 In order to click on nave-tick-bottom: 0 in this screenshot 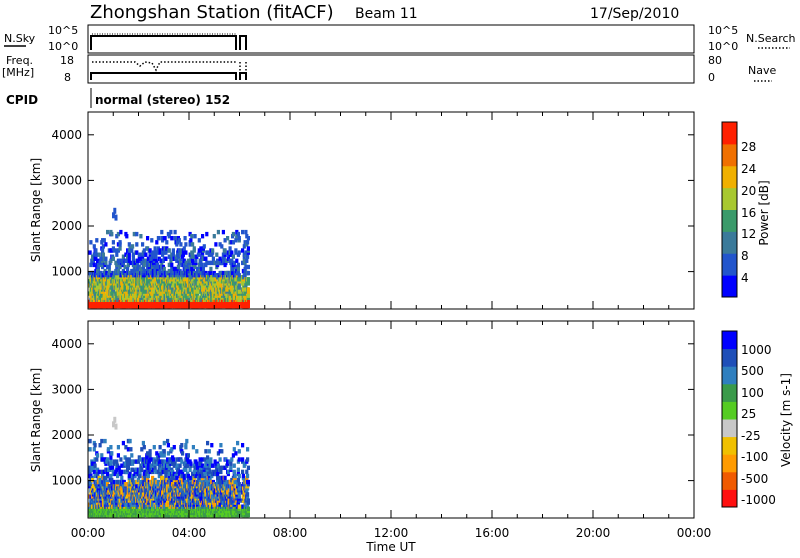, I will do `click(711, 77)`.